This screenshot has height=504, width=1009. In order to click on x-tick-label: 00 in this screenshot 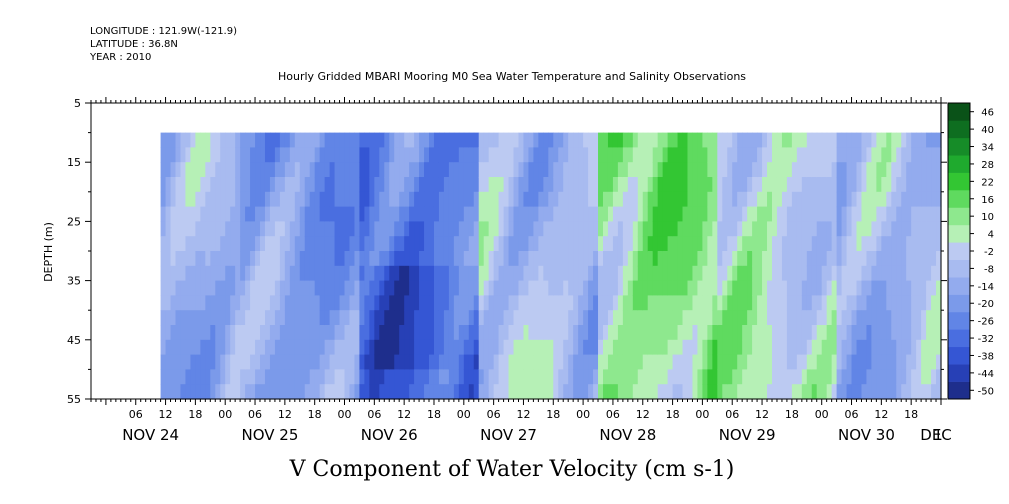, I will do `click(345, 414)`.